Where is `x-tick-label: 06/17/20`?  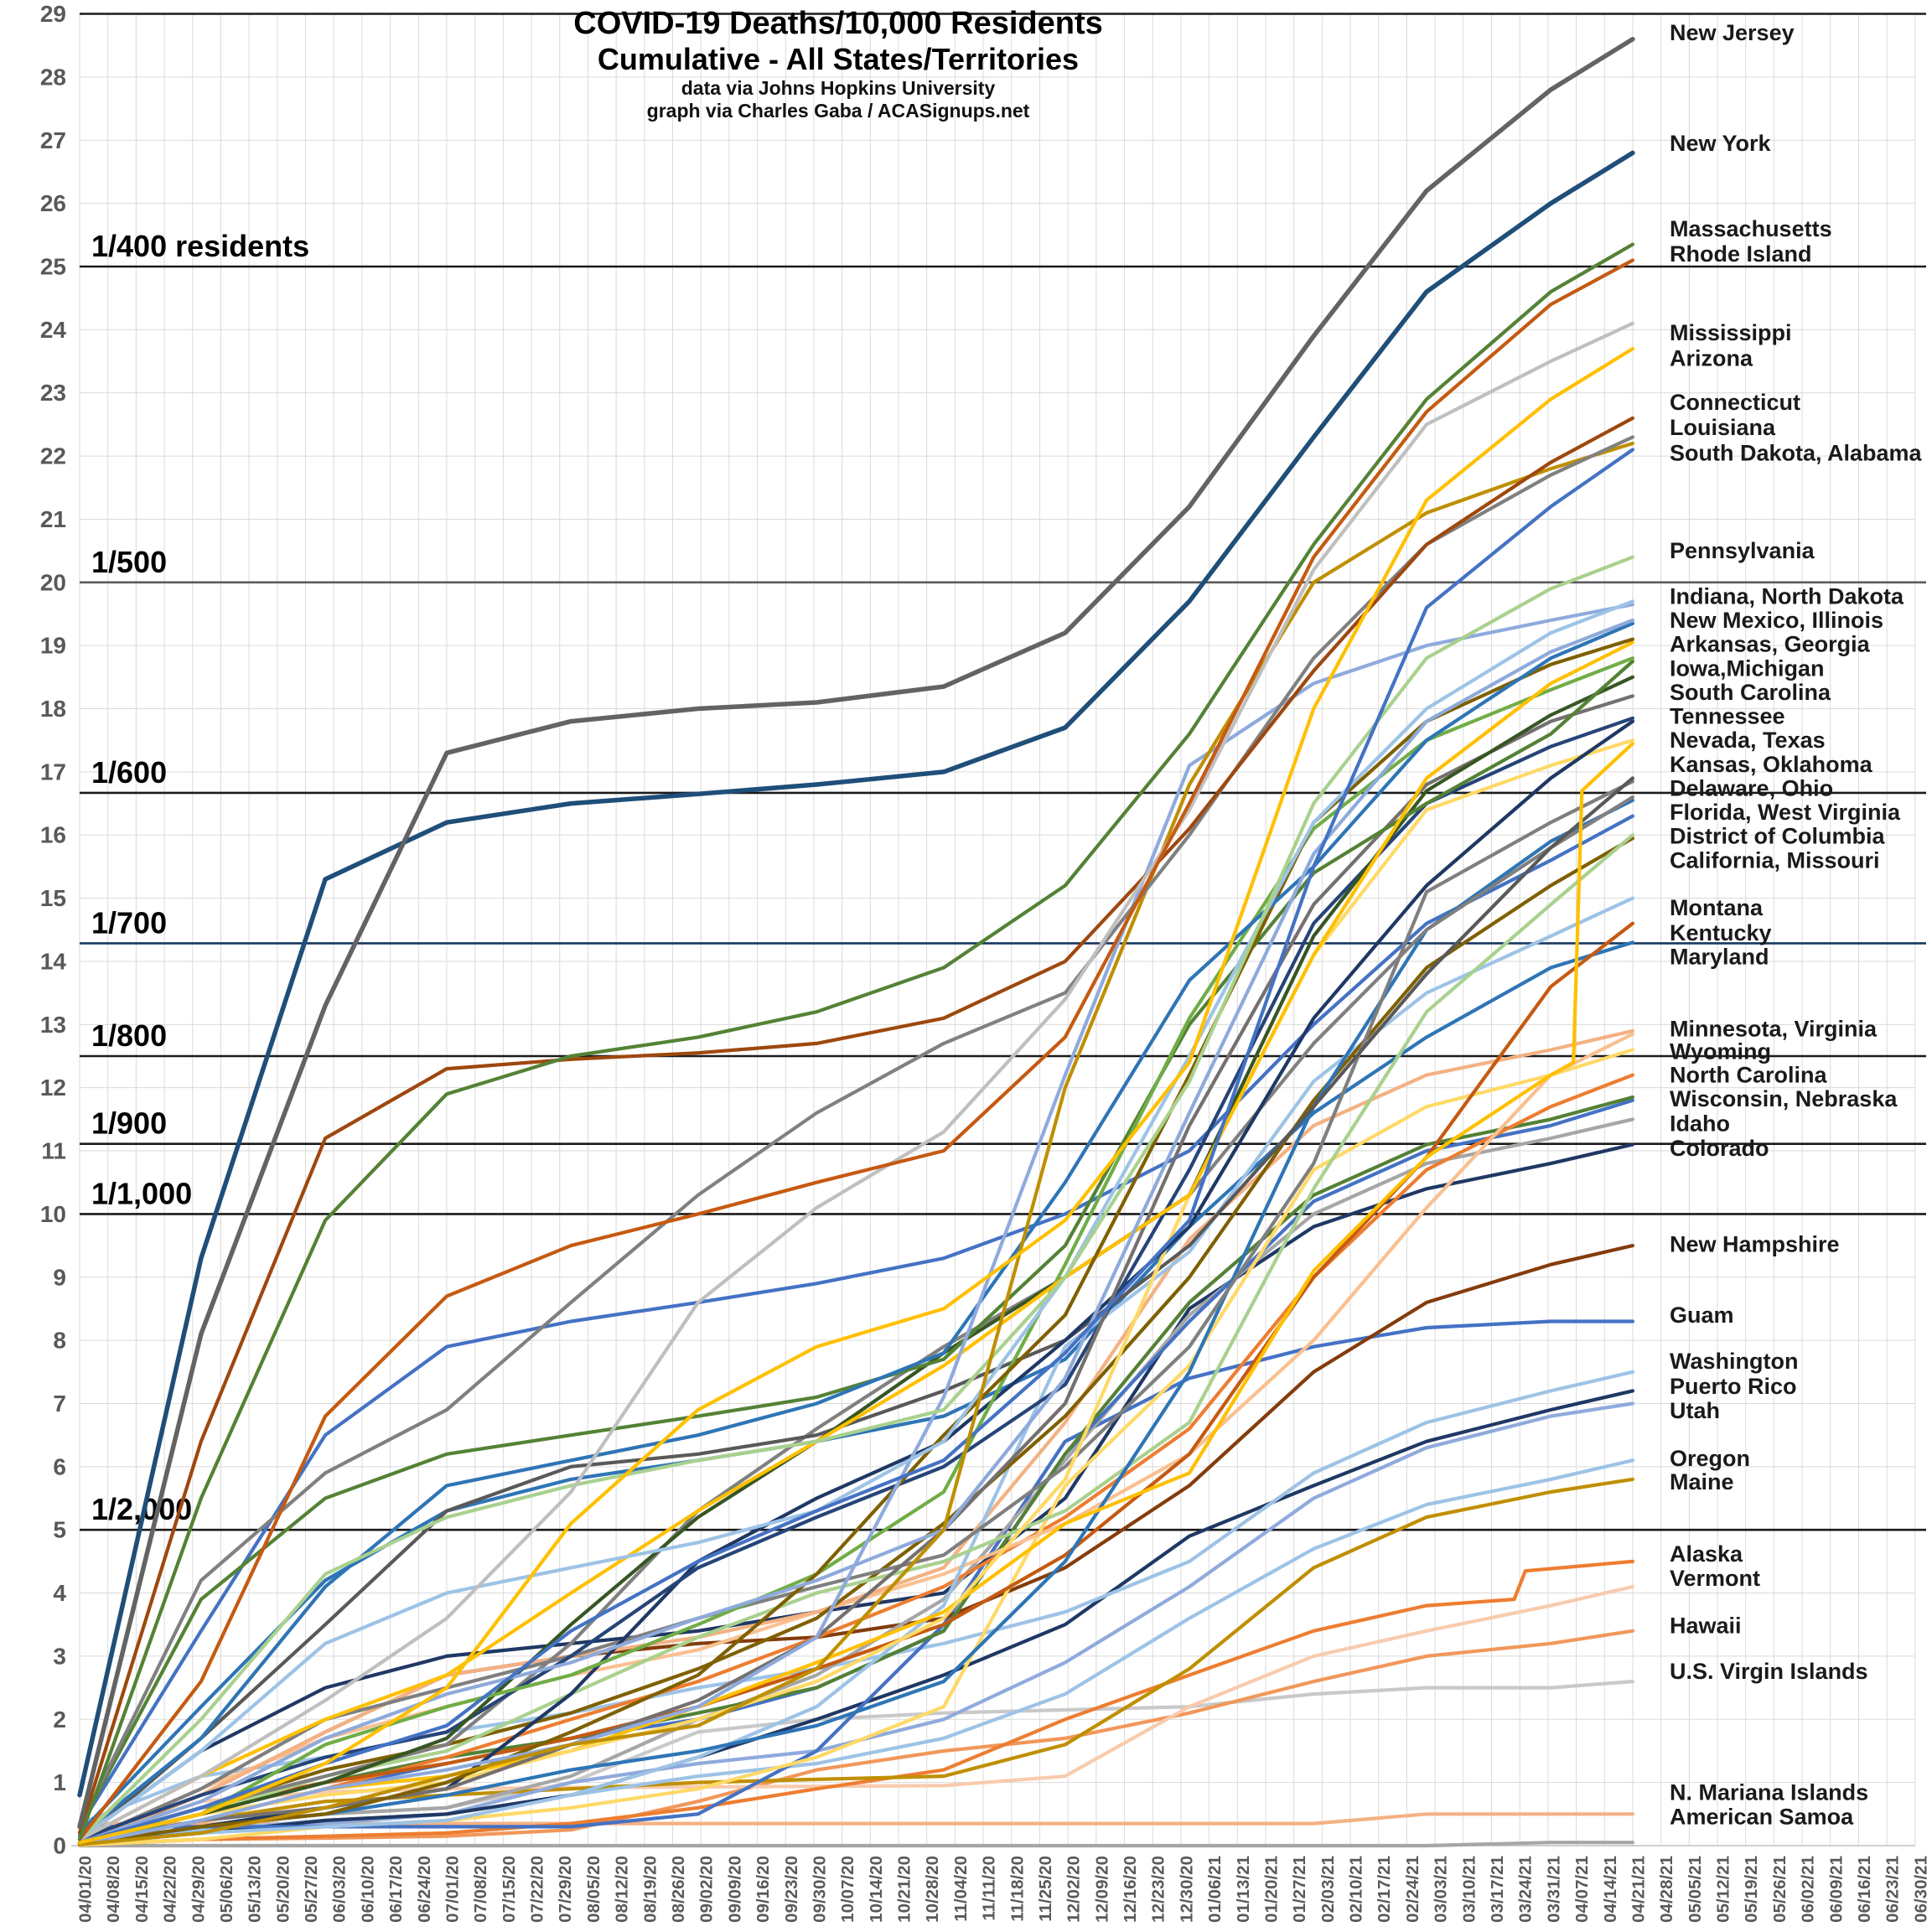 x-tick-label: 06/17/20 is located at coordinates (396, 1890).